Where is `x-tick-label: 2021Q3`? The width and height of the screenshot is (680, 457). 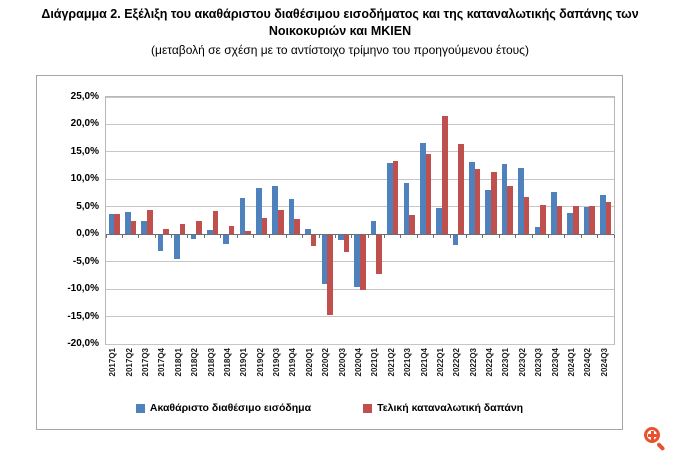
x-tick-label: 2021Q3 is located at coordinates (408, 362).